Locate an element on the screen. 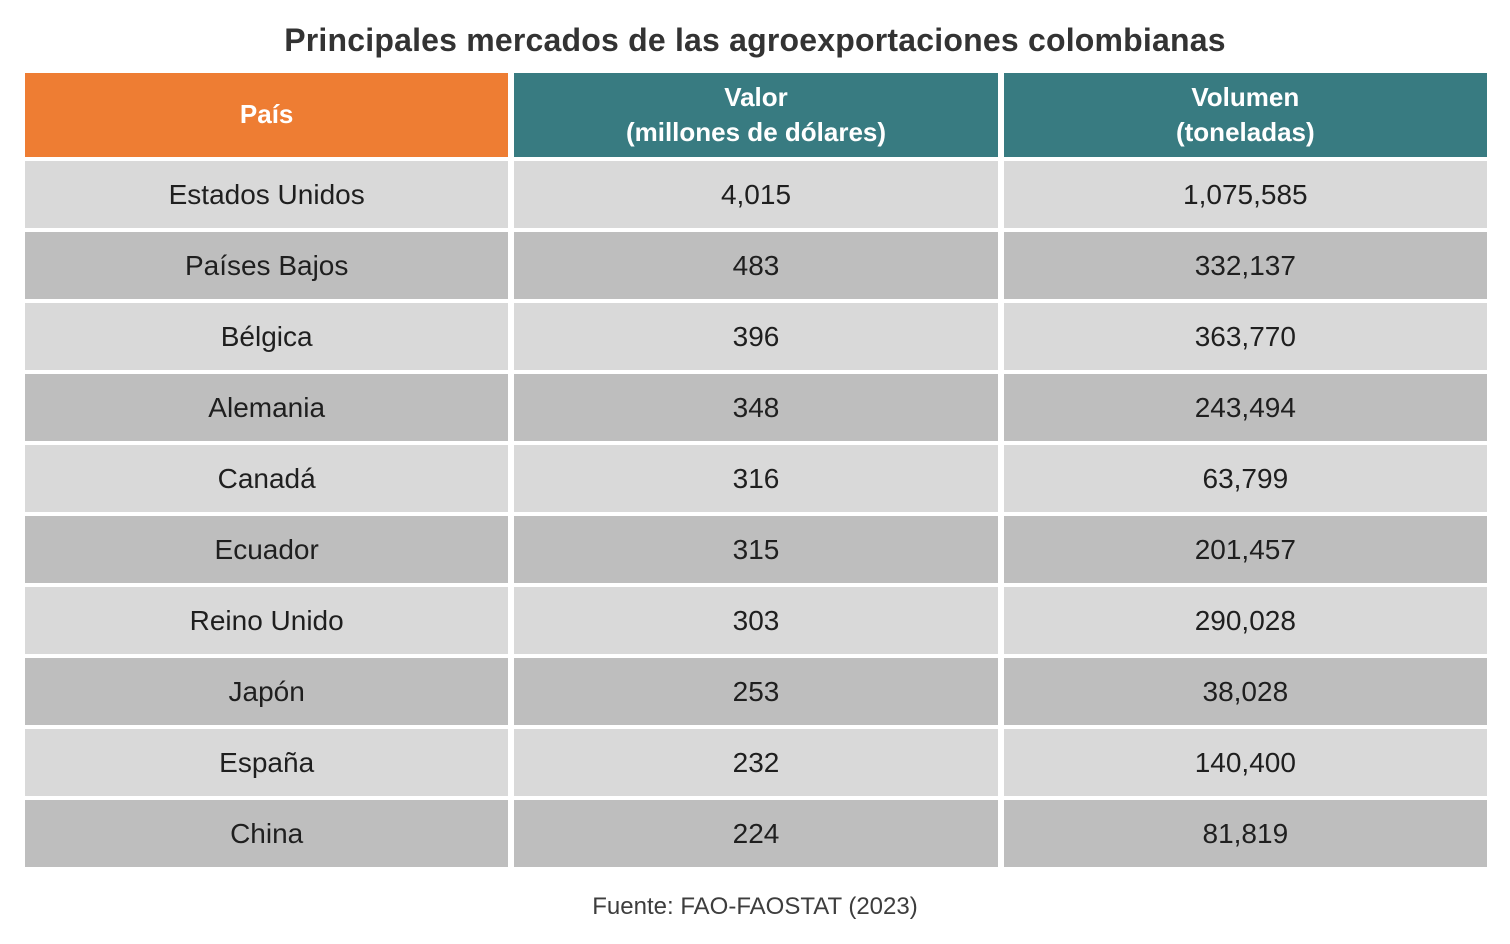 This screenshot has height=944, width=1510. column-header-value: Valor (millones de dólares) is located at coordinates (756, 115).